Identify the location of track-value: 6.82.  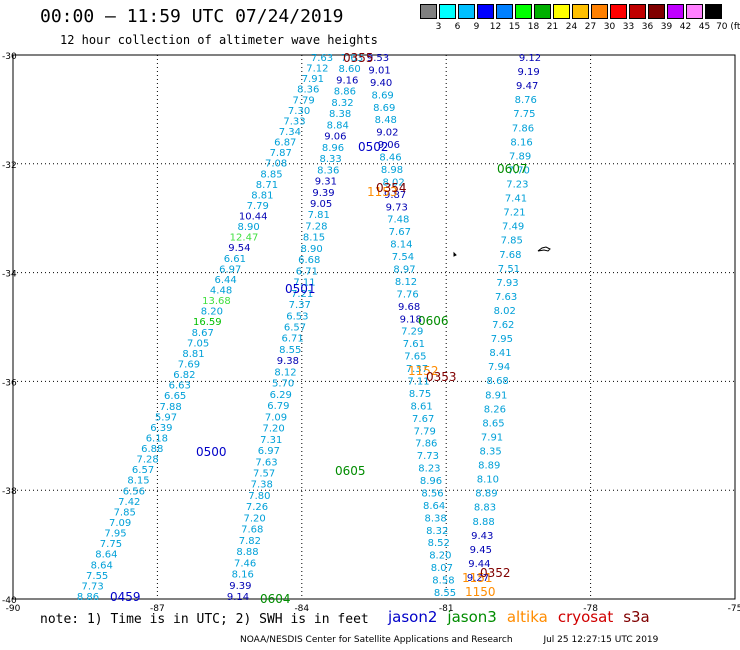
(184, 375).